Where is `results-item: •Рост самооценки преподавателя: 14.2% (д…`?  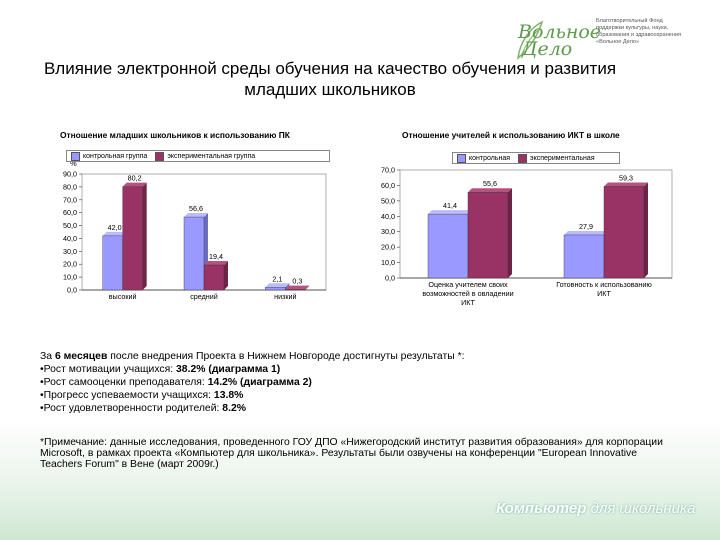
results-item: •Рост самооценки преподавателя: 14.2% (д… is located at coordinates (360, 382).